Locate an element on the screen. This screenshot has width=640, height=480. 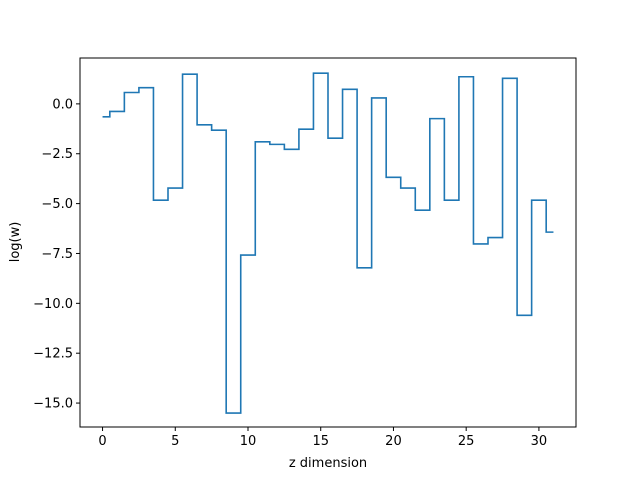
y-axis-label: log(w) is located at coordinates (15, 242).